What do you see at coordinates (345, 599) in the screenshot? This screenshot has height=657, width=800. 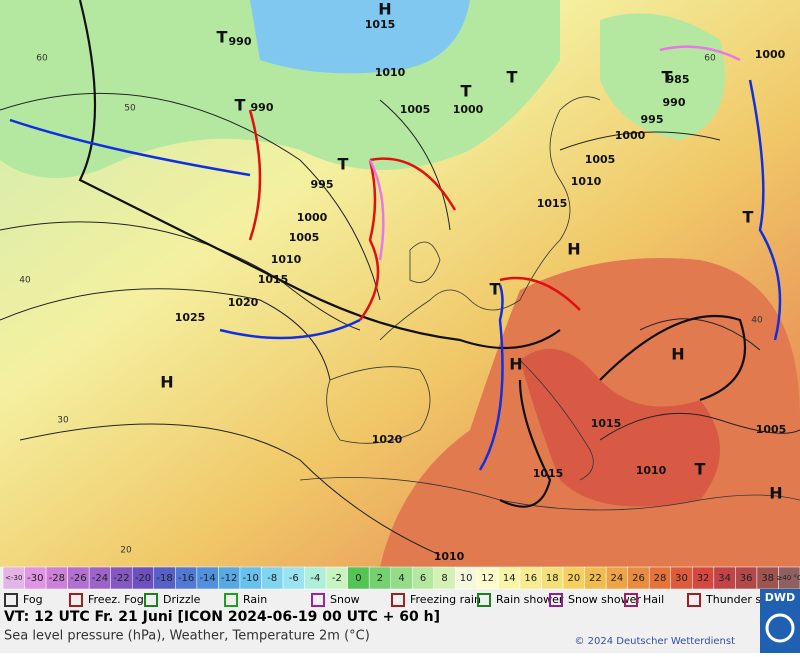 I see `legend-label: Snow` at bounding box center [345, 599].